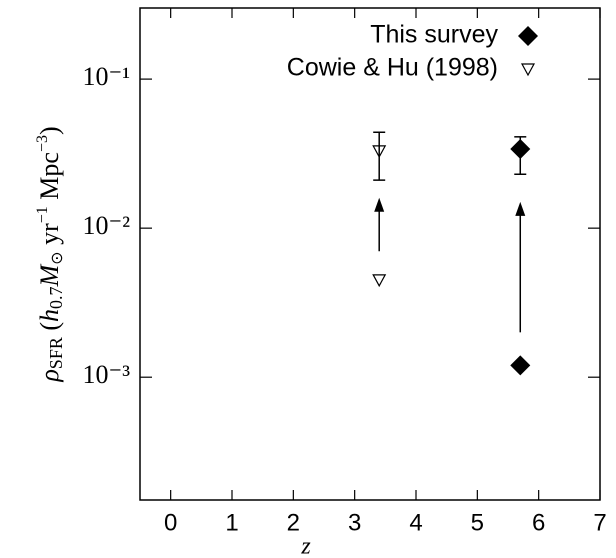 The image size is (616, 558). Describe the element at coordinates (415, 522) in the screenshot. I see `x-tick-label: 4` at that location.